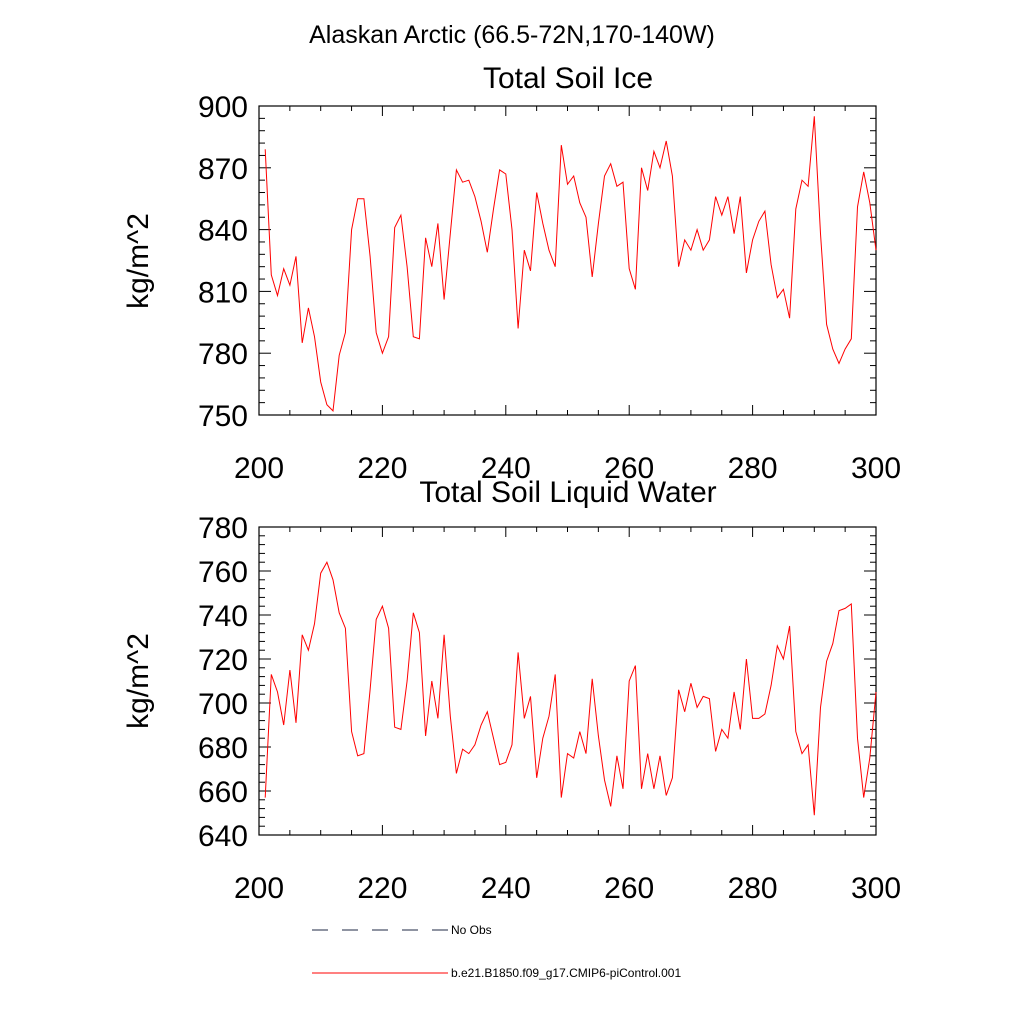  Describe the element at coordinates (223, 616) in the screenshot. I see `y-tick-label: 740` at that location.